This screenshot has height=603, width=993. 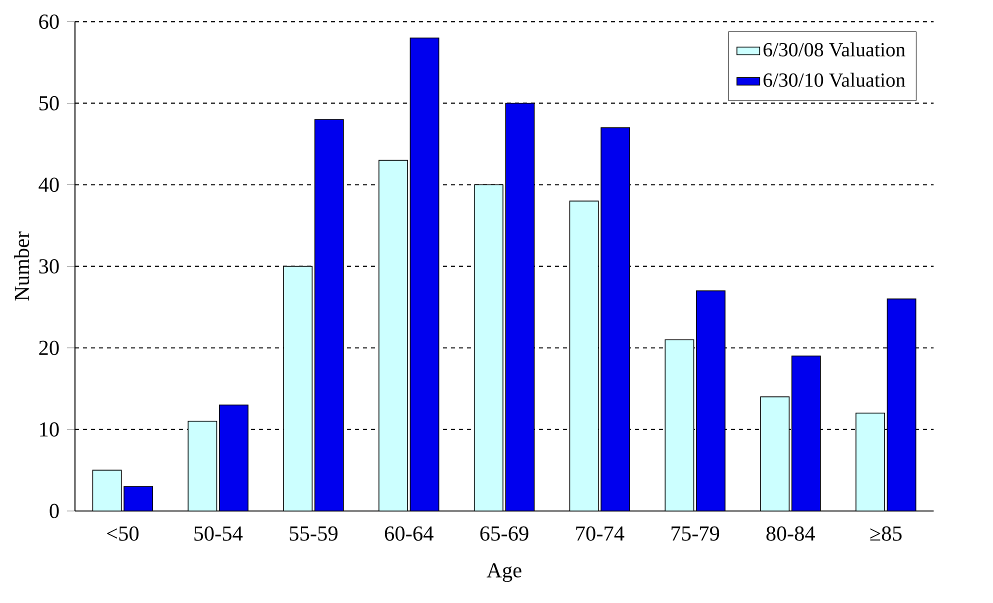 I want to click on x-tick-label: <50, so click(x=123, y=533).